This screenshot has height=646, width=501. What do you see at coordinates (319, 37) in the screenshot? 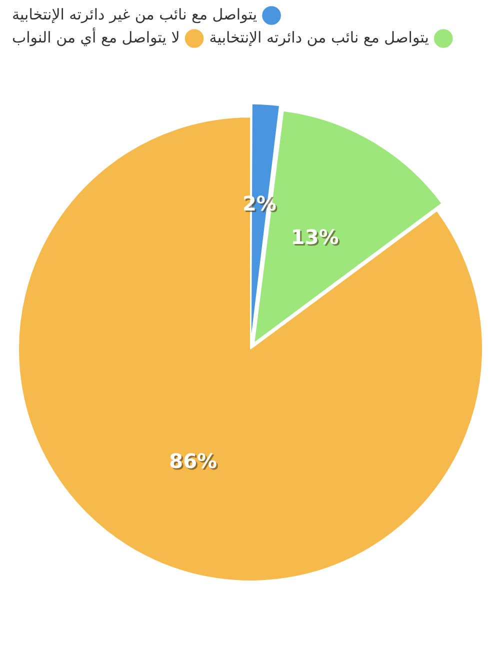
I see `legend-label: يتواصل مع نائب من دائرته الإنتخابية` at bounding box center [319, 37].